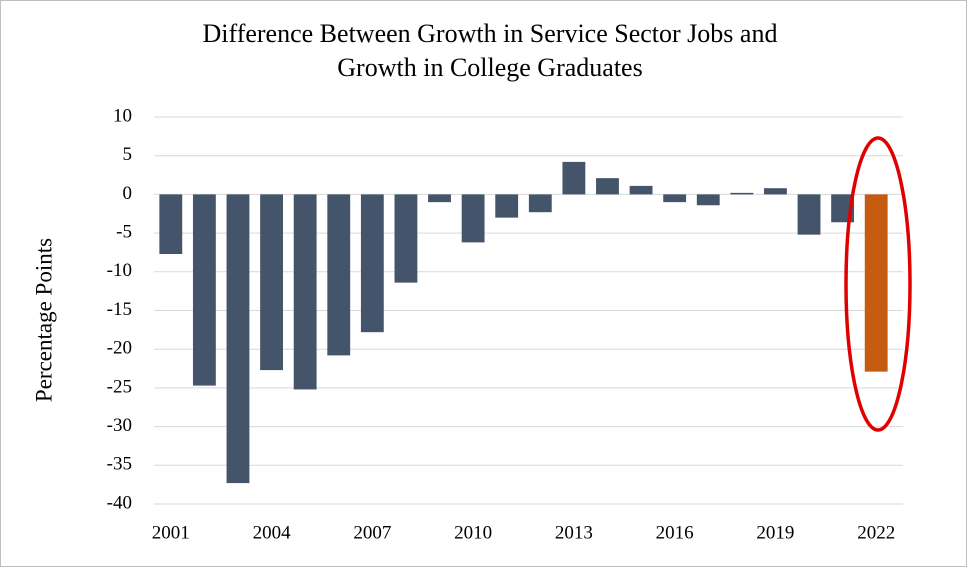 This screenshot has width=967, height=567. Describe the element at coordinates (119, 502) in the screenshot. I see `y-tick-label: -40` at that location.